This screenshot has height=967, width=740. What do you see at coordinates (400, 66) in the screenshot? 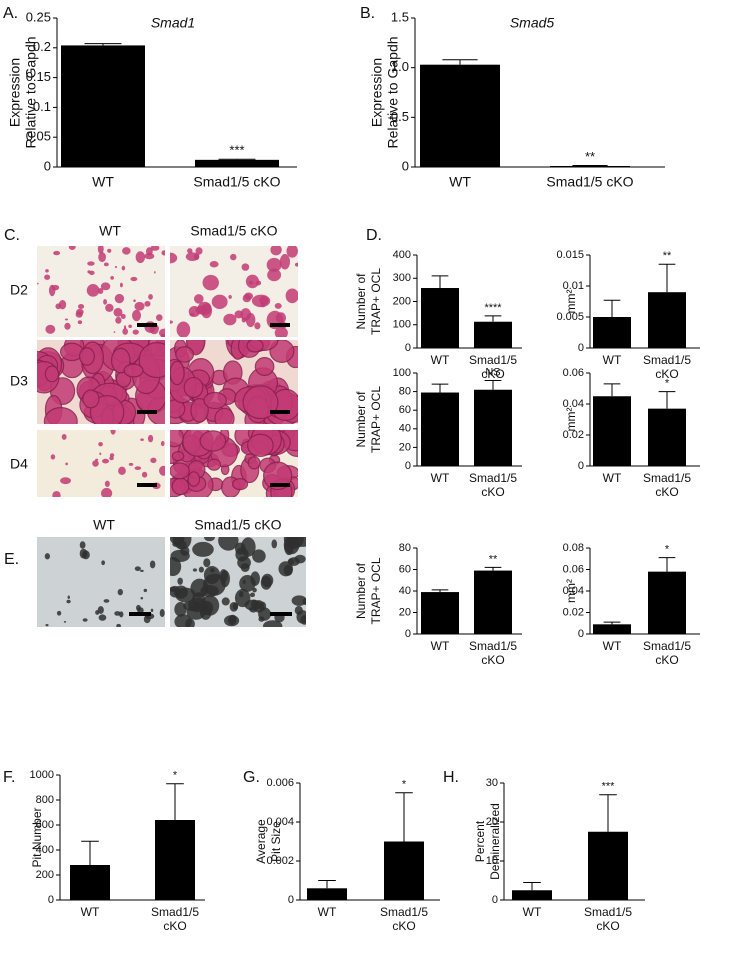
I see `y-tick-label: 1.0` at bounding box center [400, 66].